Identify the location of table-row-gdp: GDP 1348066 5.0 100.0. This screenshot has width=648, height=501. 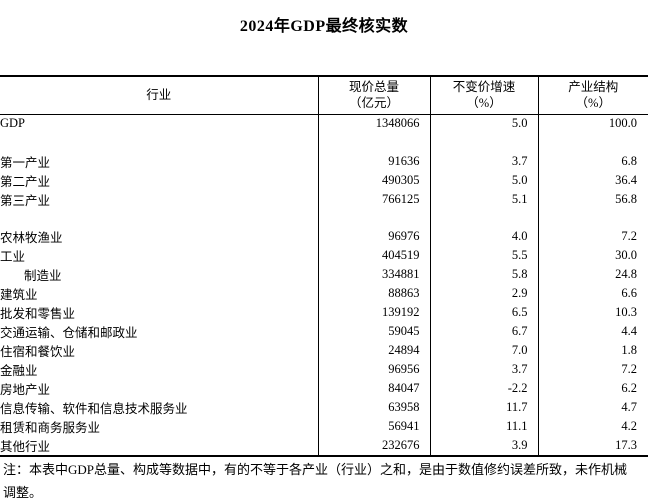
(324, 123).